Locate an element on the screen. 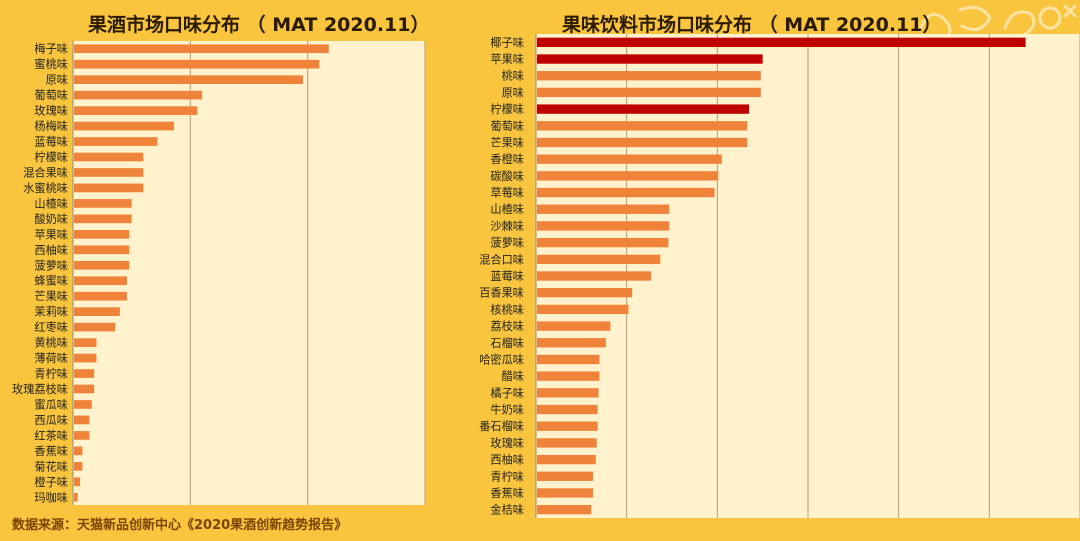 This screenshot has height=541, width=1080. left-category-label: 红茶味 is located at coordinates (51, 435).